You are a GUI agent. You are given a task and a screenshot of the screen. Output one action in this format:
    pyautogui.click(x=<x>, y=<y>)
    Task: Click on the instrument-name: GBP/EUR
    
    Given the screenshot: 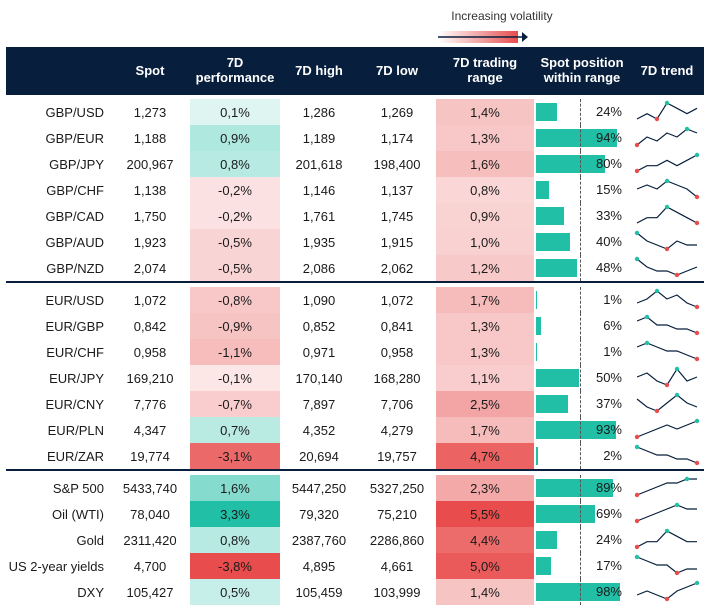 What is the action you would take?
    pyautogui.click(x=74, y=138)
    